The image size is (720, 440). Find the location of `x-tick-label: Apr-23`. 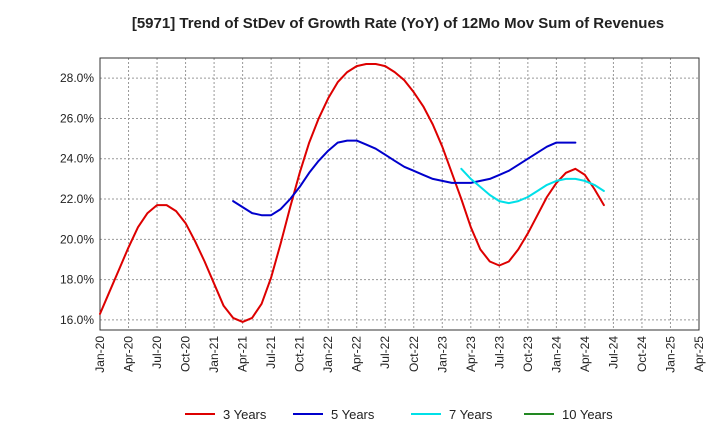

x-tick-label: Apr-23 is located at coordinates (471, 354).